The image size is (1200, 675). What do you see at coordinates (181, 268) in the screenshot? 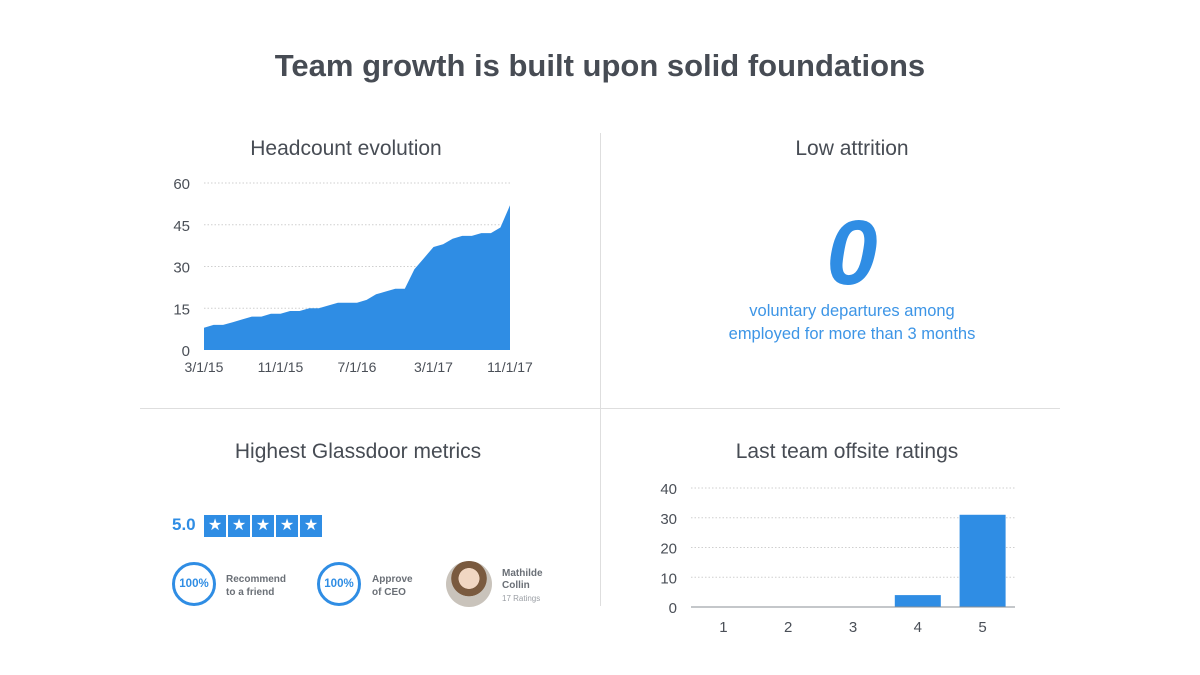
I see `headcount-y-tick: 30` at bounding box center [181, 268].